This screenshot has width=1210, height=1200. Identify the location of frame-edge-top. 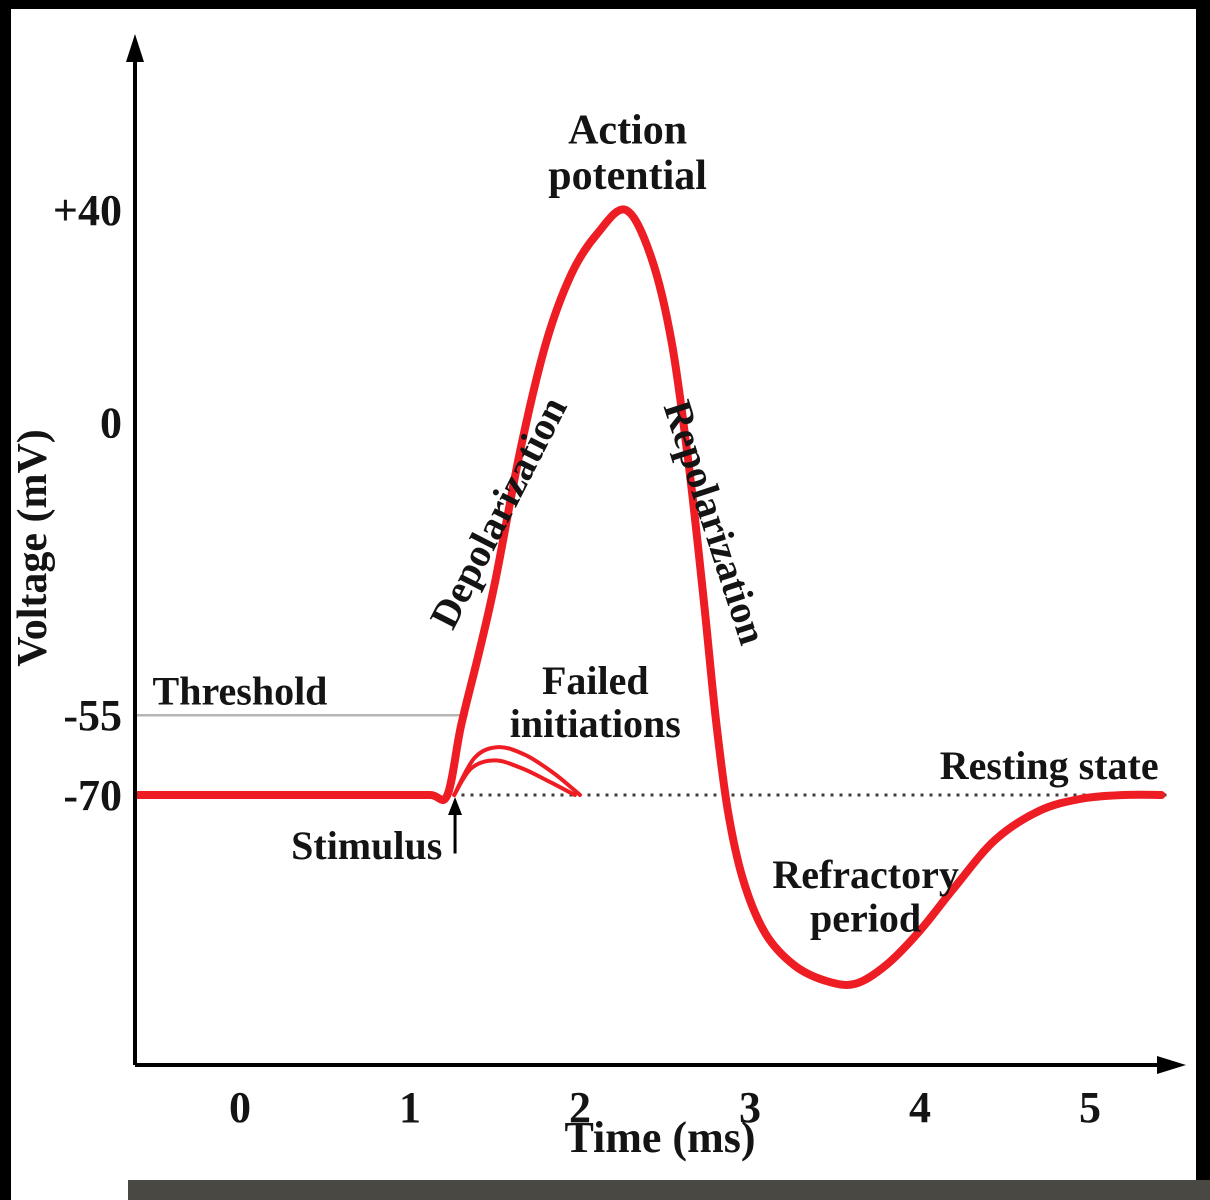
(605, 4).